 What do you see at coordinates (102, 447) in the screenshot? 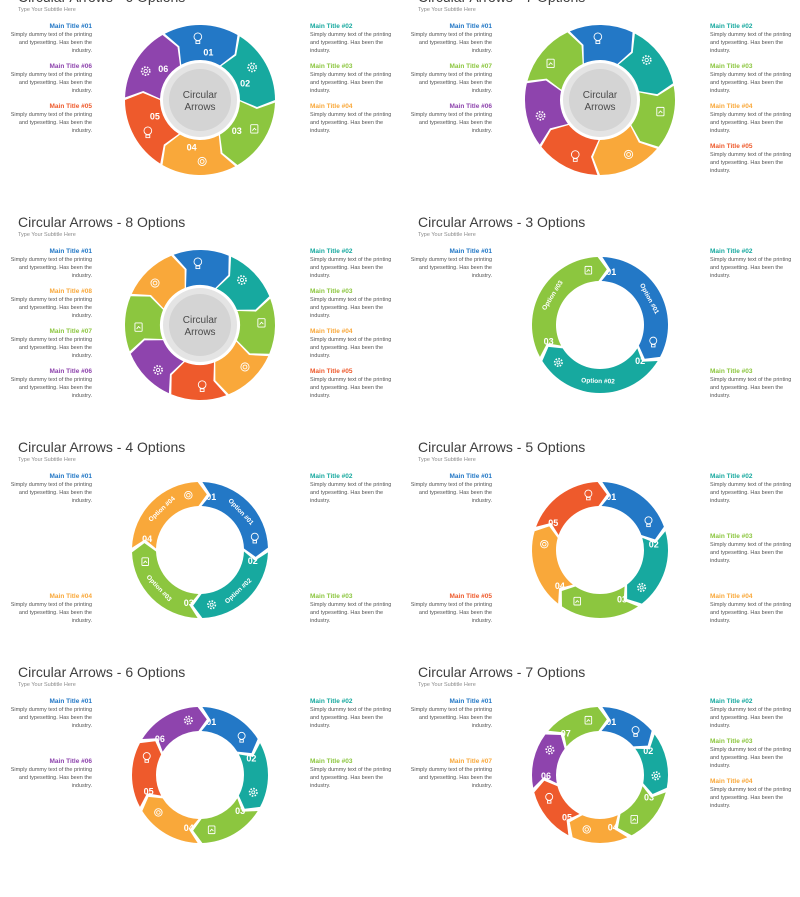
I see `slide-title: Circular Arrows - 4 Options` at bounding box center [102, 447].